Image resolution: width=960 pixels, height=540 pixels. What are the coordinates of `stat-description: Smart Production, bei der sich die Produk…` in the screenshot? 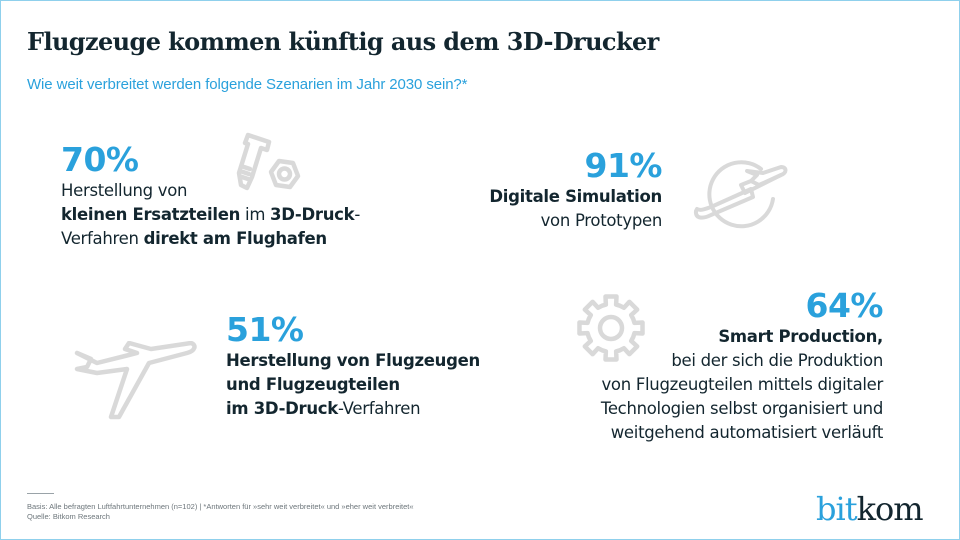 It's located at (722, 385).